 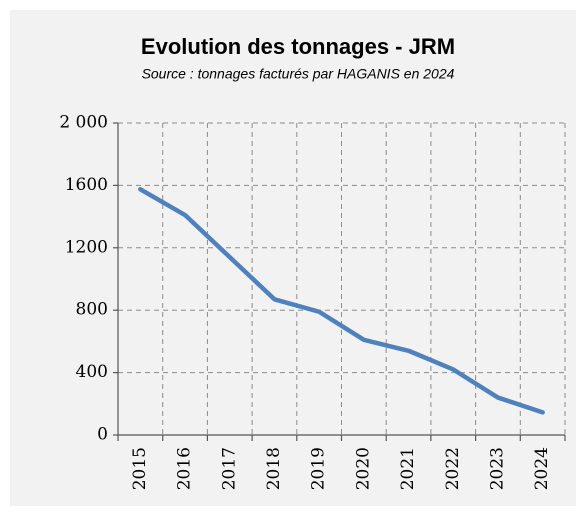 What do you see at coordinates (86, 185) in the screenshot?
I see `y-tick-label: 1600` at bounding box center [86, 185].